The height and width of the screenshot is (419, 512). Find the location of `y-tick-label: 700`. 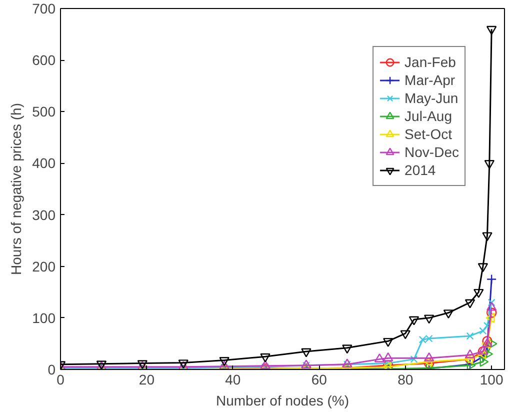

y-tick-label: 700 is located at coordinates (44, 8).